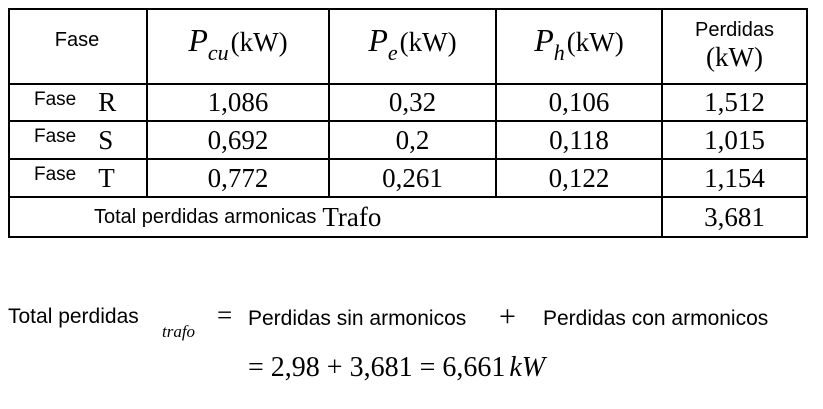 This screenshot has height=409, width=823. What do you see at coordinates (507, 316) in the screenshot?
I see `plus: +` at bounding box center [507, 316].